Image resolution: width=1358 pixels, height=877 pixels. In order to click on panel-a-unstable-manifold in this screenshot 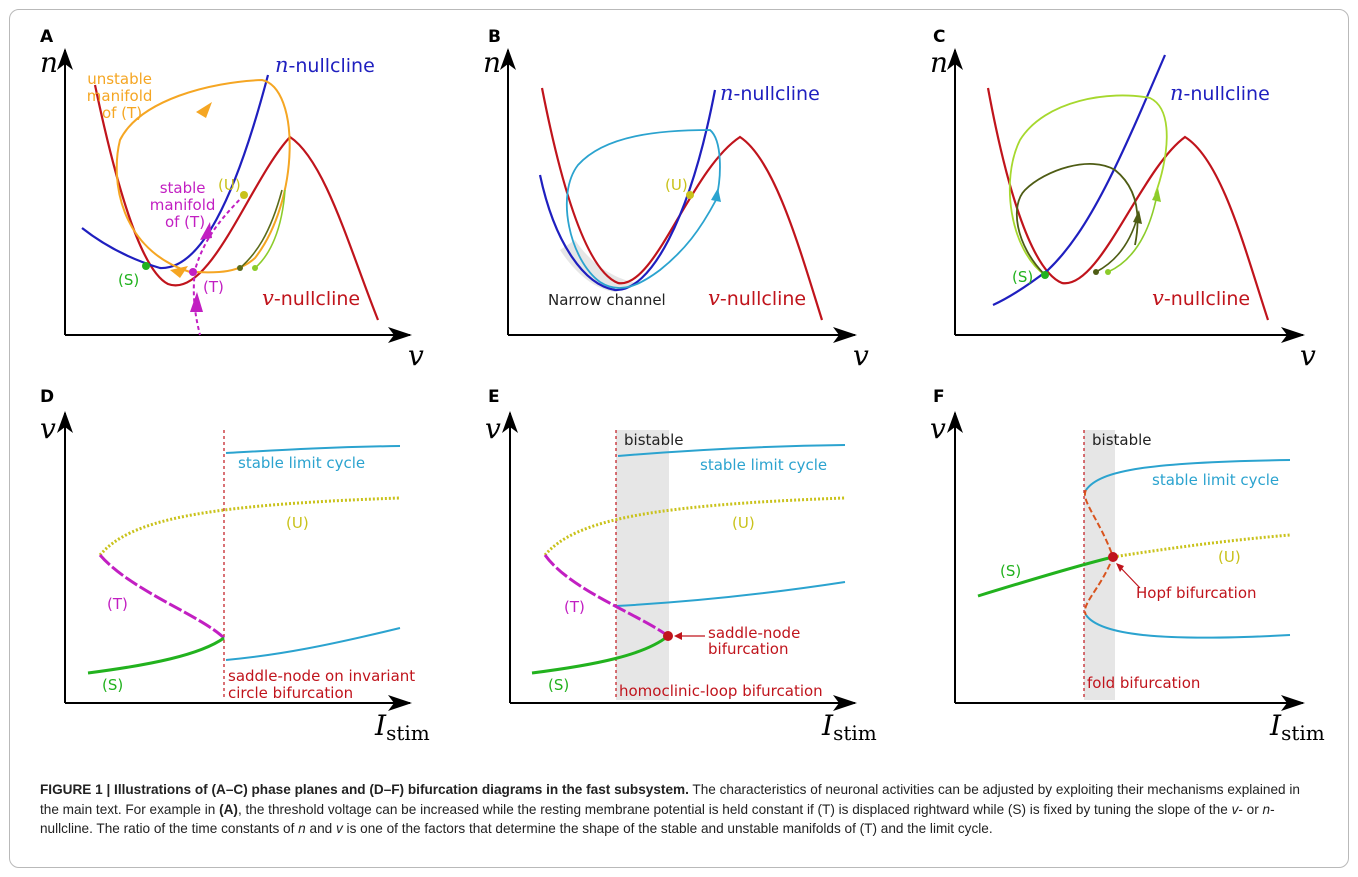, I will do `click(203, 176)`.